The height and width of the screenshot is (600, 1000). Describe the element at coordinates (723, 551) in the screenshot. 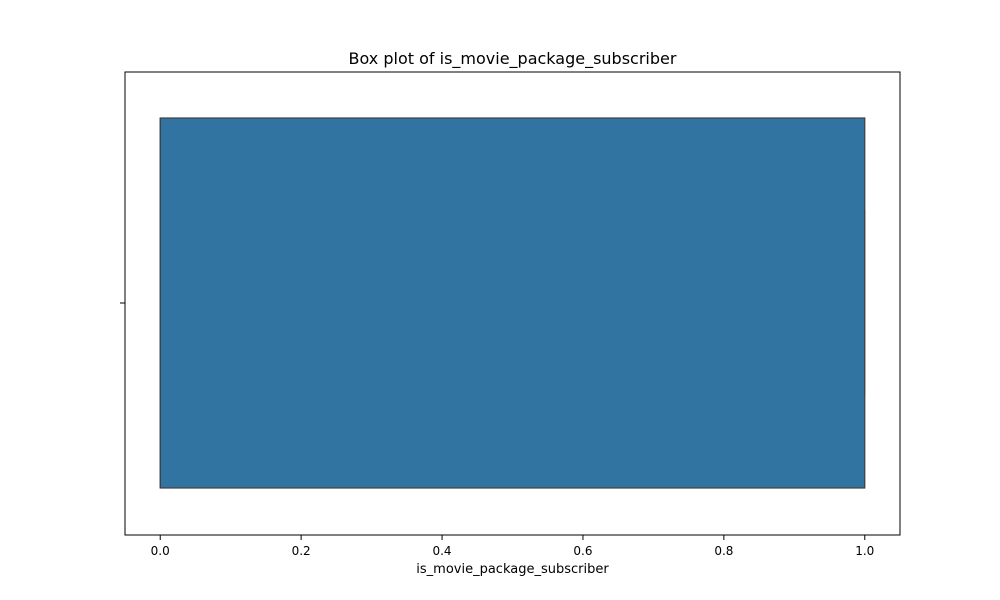

I see `x-tick-label: 0.8` at that location.